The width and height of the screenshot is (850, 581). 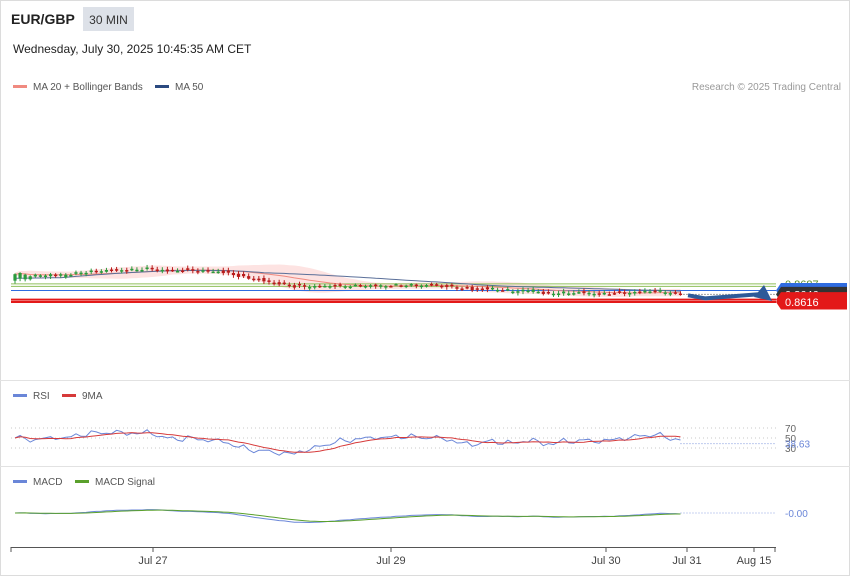 I want to click on moving-averages, so click(x=347, y=281).